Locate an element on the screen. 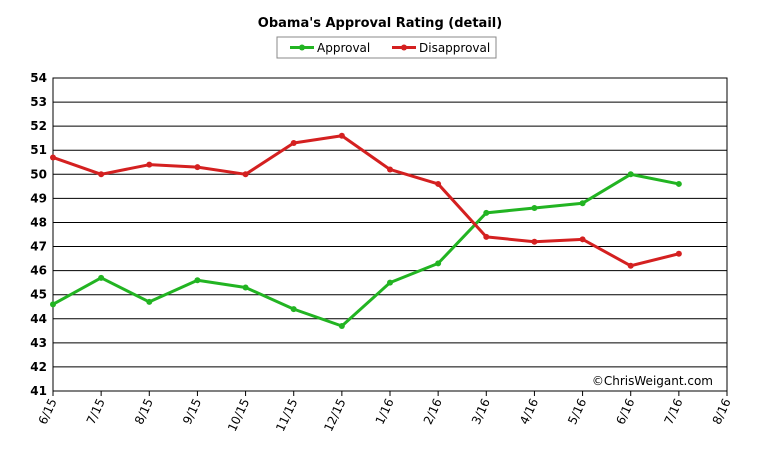 This screenshot has width=760, height=451. legend-label: Disapproval is located at coordinates (454, 48).